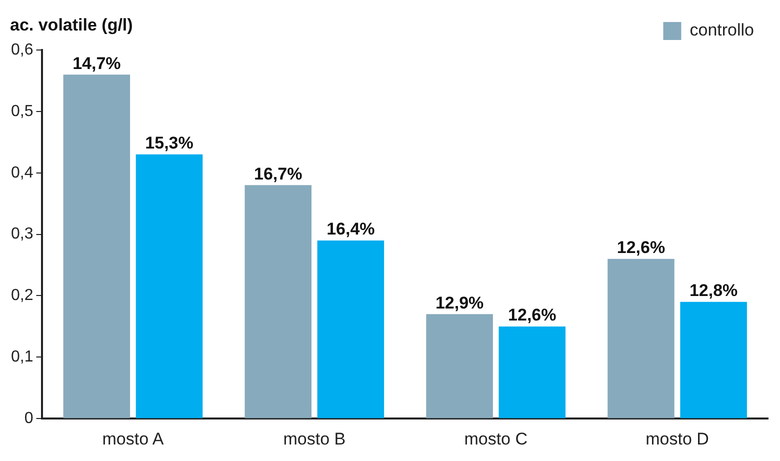  I want to click on y-tick-label: 0, so click(29, 419).